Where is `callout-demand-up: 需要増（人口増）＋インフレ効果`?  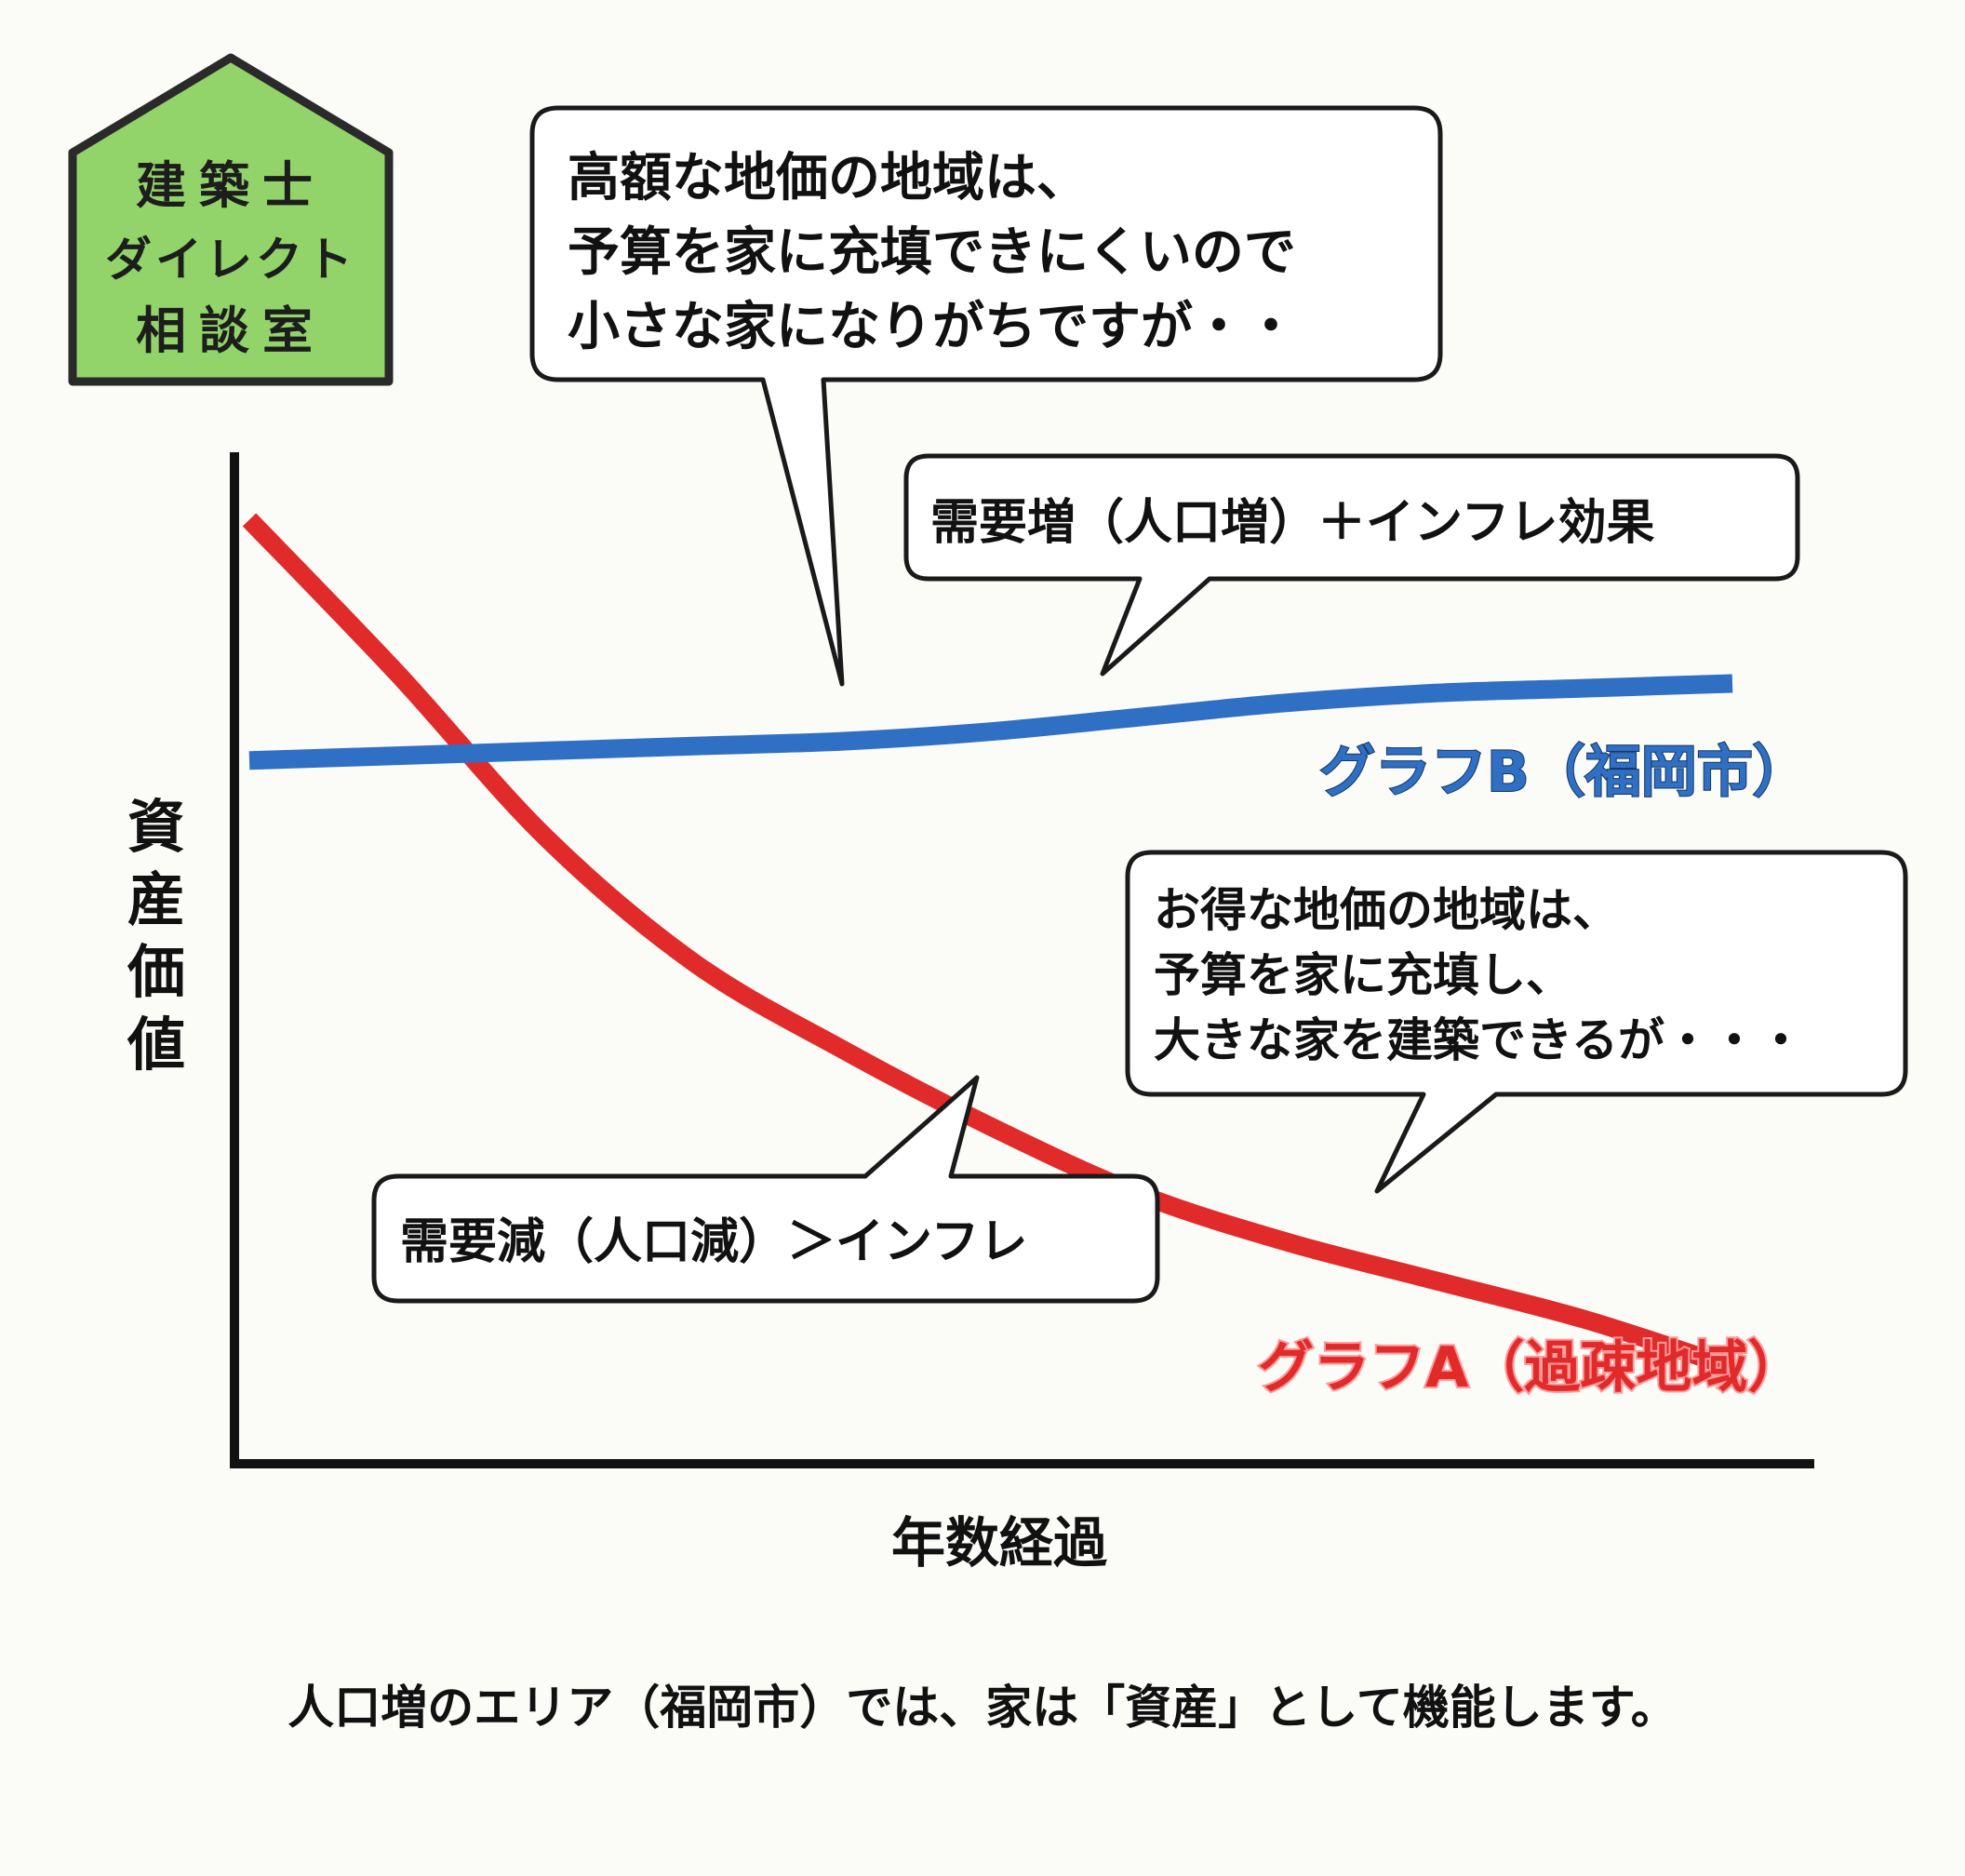 callout-demand-up: 需要増（人口増）＋インフレ効果 is located at coordinates (1351, 565).